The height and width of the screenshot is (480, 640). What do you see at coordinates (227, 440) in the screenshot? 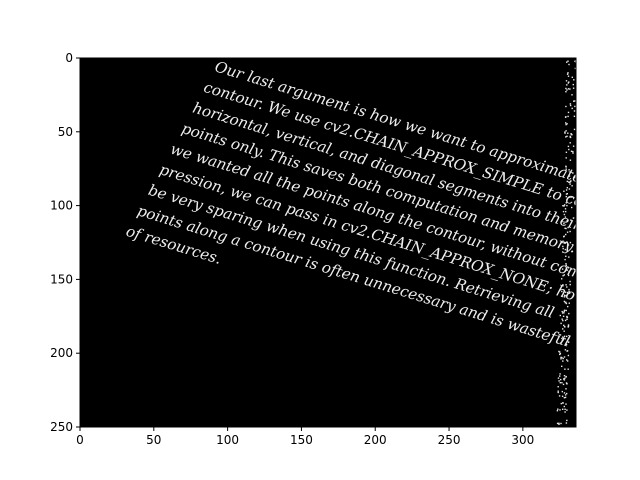
I see `x-tick-label: 100` at bounding box center [227, 440].